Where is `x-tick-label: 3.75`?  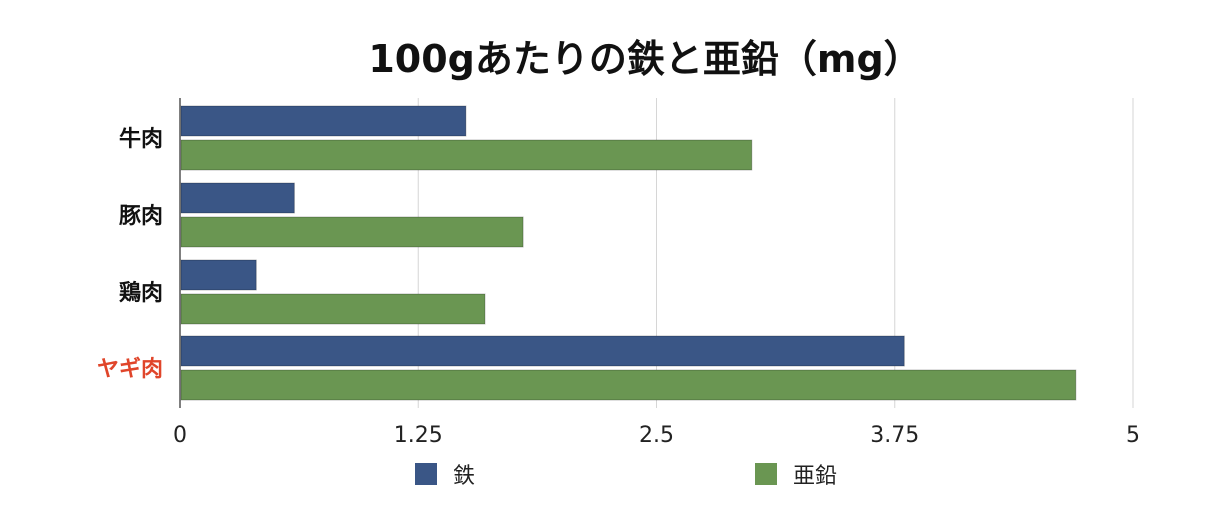
x-tick-label: 3.75 is located at coordinates (894, 435).